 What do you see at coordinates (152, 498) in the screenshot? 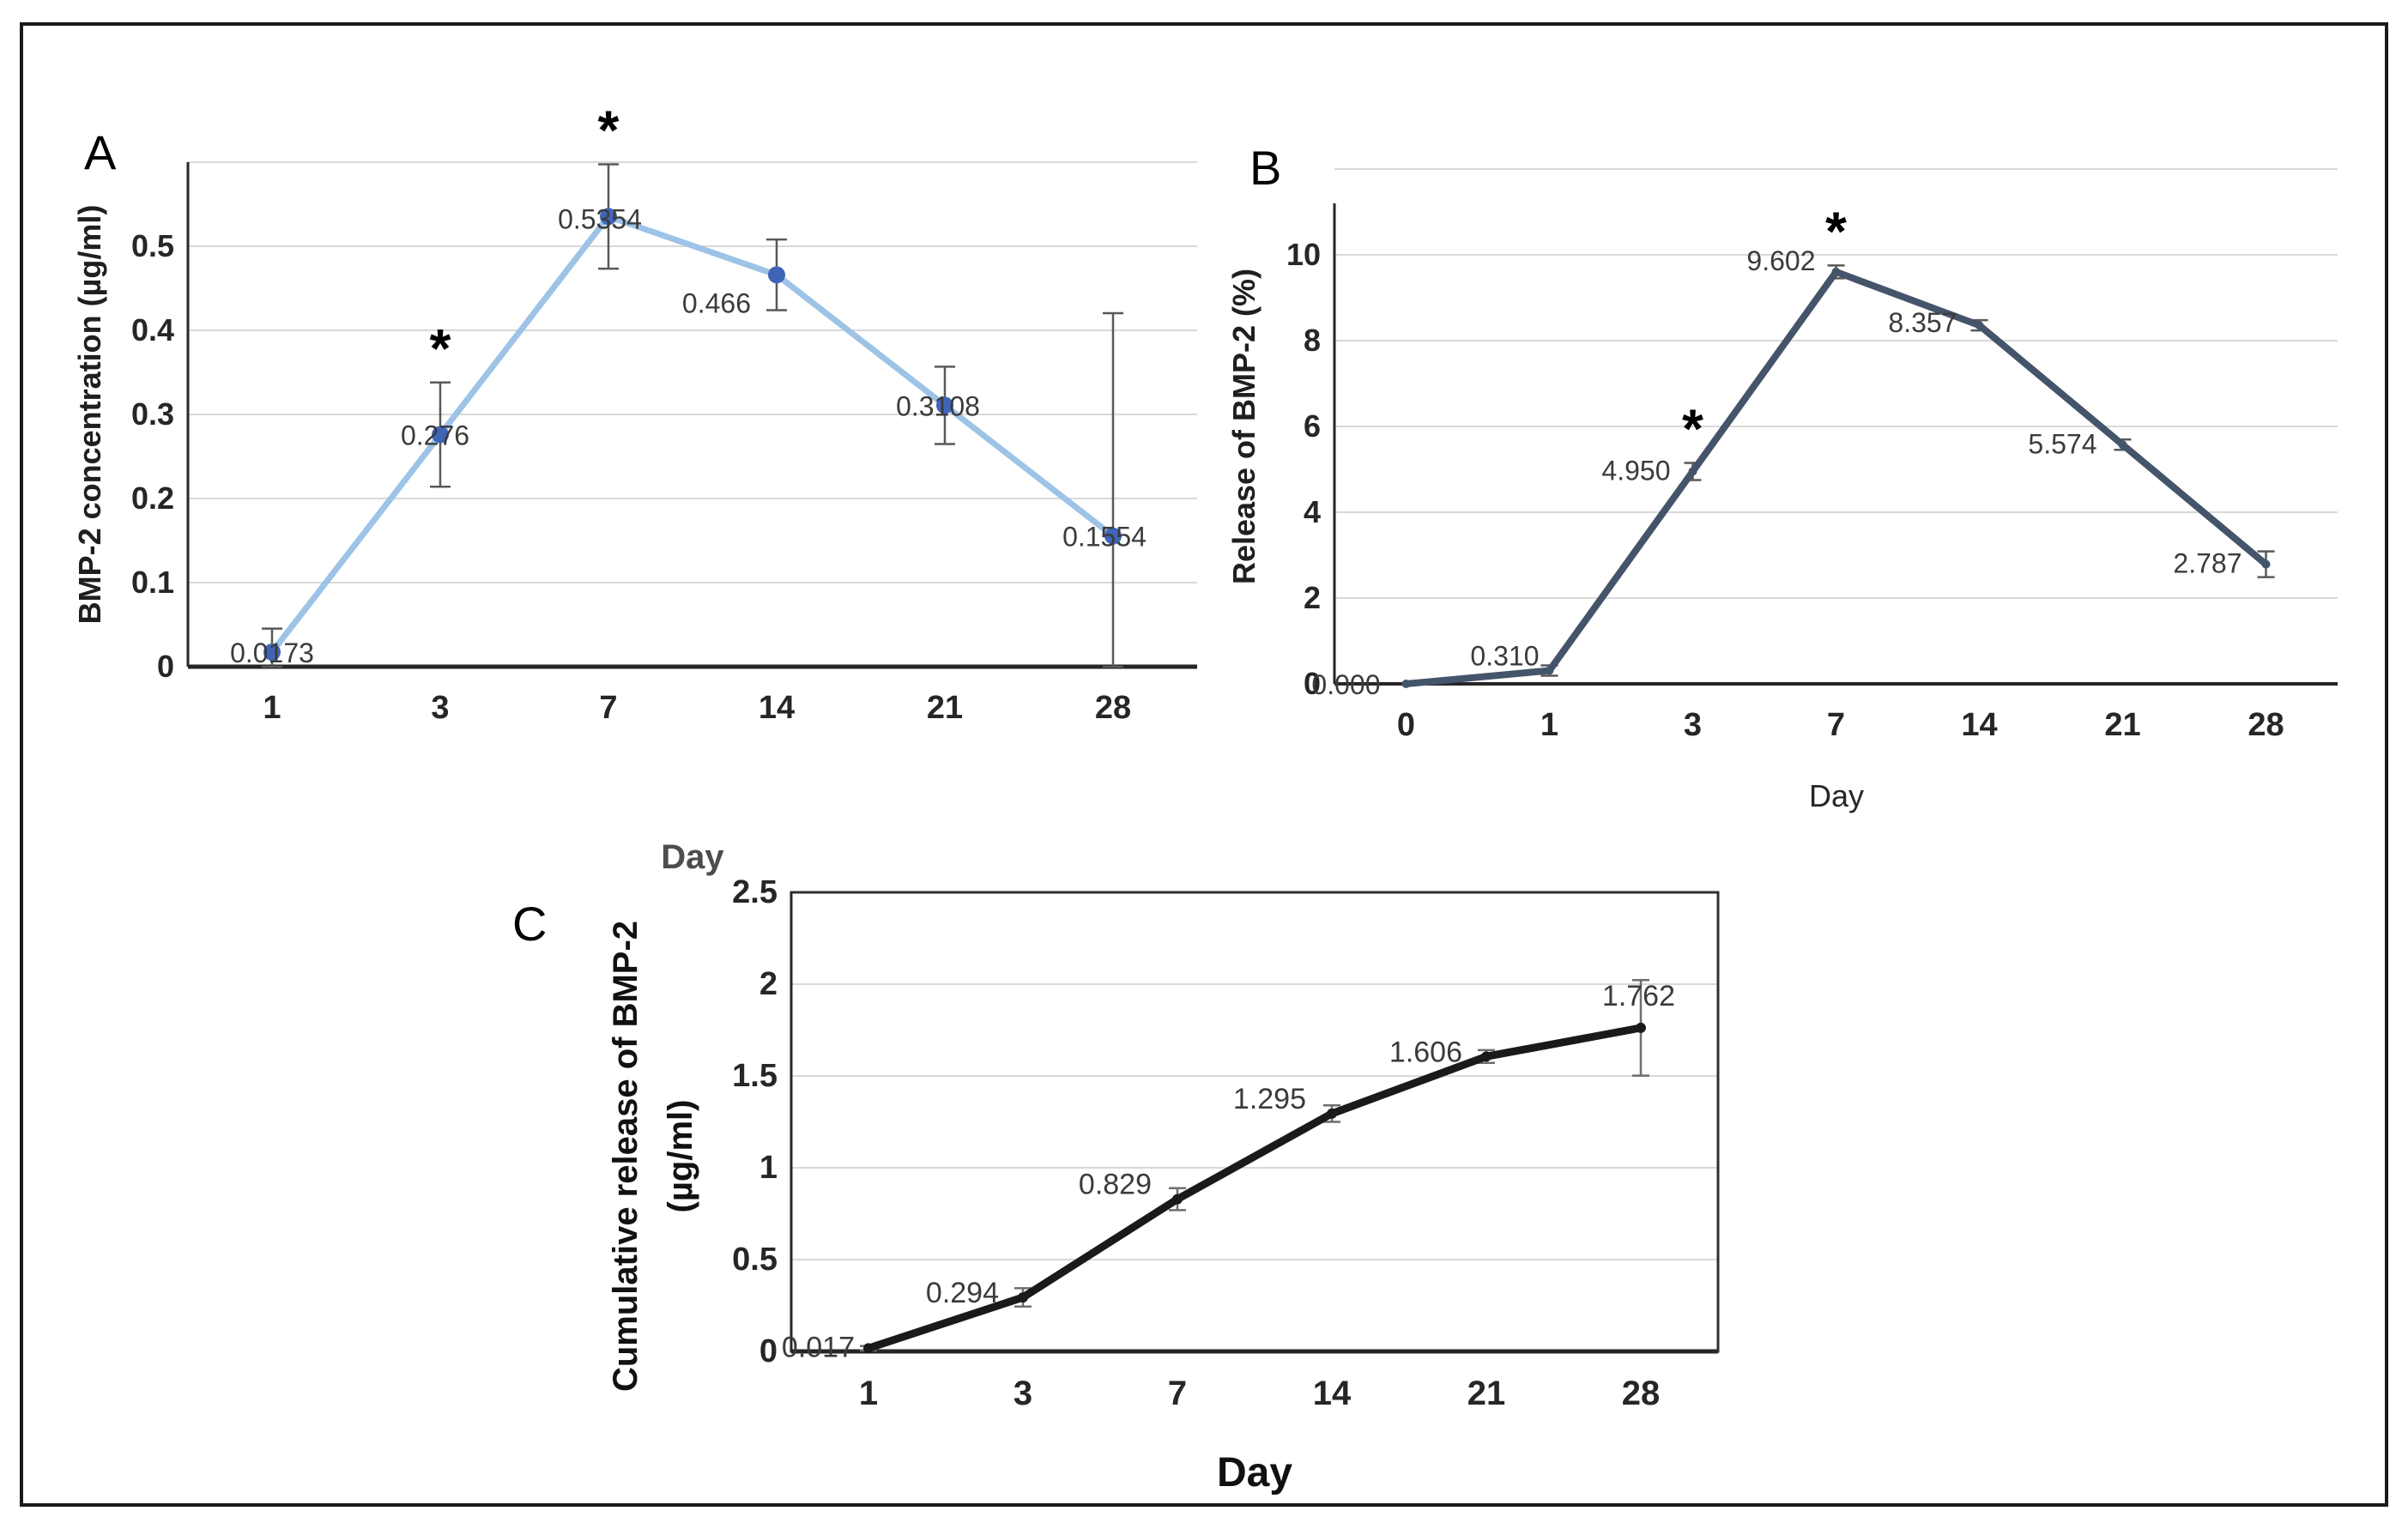
I see `y-tick-label: 0.2` at bounding box center [152, 498].